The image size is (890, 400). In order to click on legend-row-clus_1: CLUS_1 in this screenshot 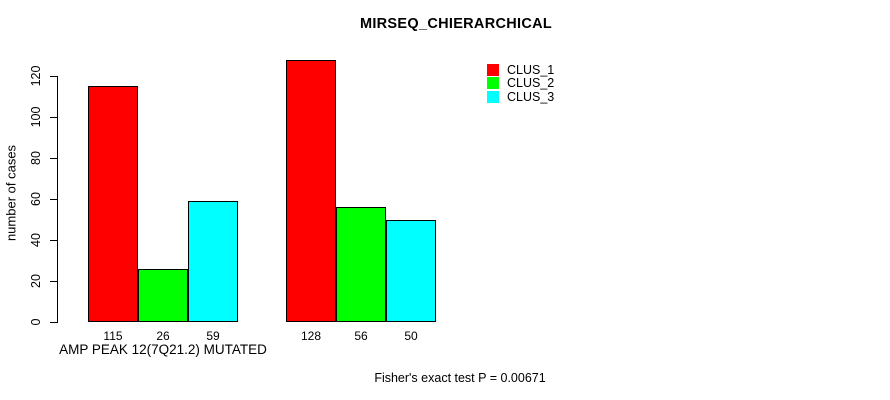, I will do `click(520, 70)`.